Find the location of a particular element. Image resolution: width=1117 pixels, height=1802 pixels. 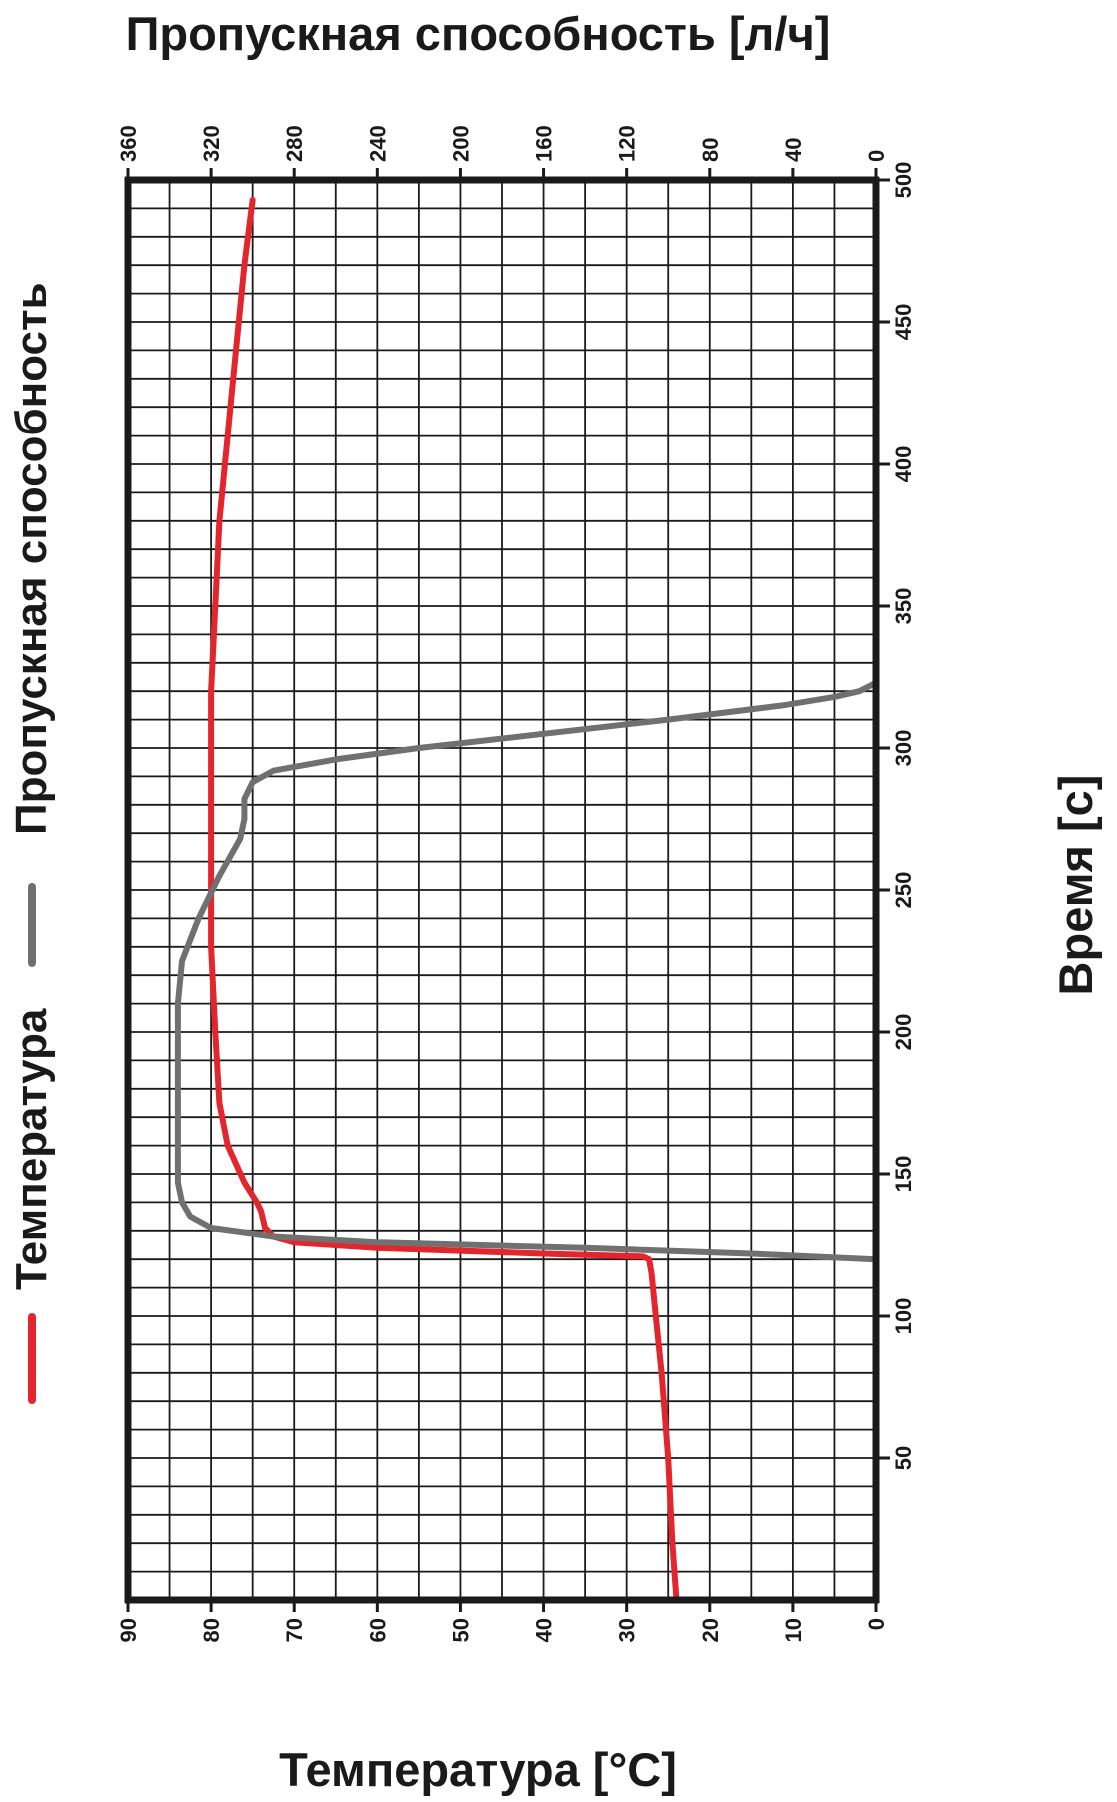

x-axis-title: Время [с] is located at coordinates (1075, 885).